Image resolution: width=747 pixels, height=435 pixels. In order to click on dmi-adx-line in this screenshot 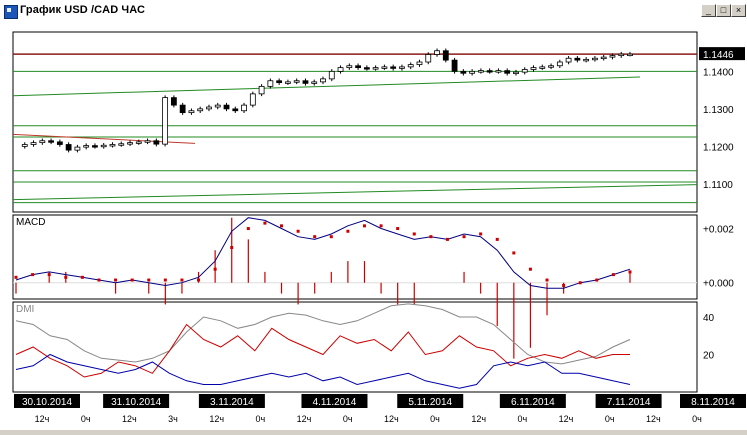, I will do `click(323, 334)`.